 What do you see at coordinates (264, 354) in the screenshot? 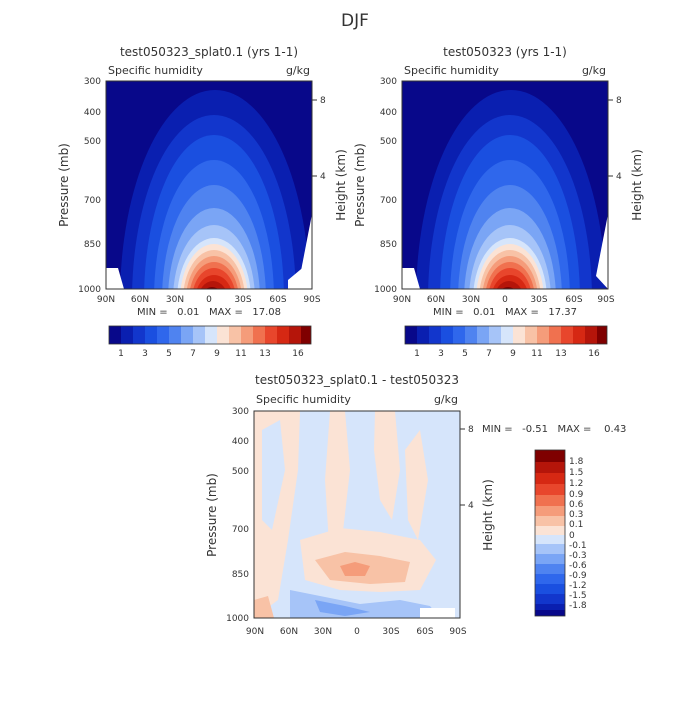
I see `colorbar-1-label: 13` at bounding box center [264, 354].